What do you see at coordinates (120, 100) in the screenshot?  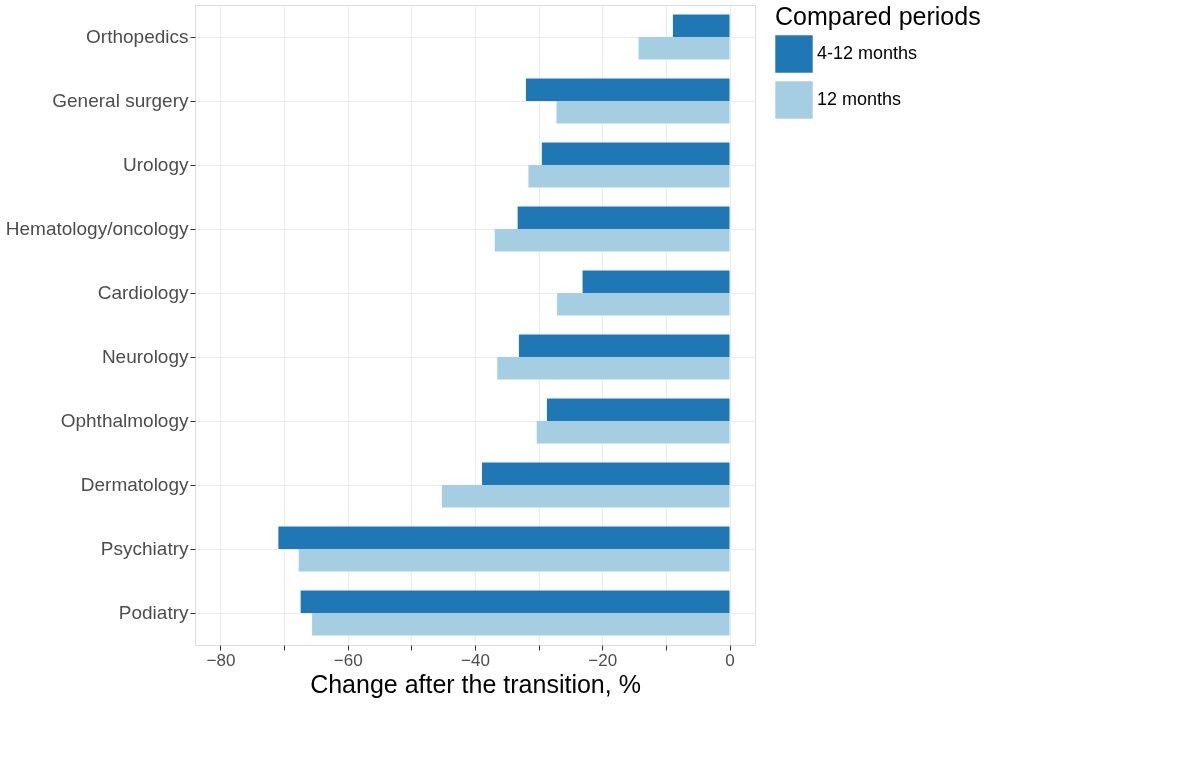 I see `y-tick-label: General surgery` at bounding box center [120, 100].